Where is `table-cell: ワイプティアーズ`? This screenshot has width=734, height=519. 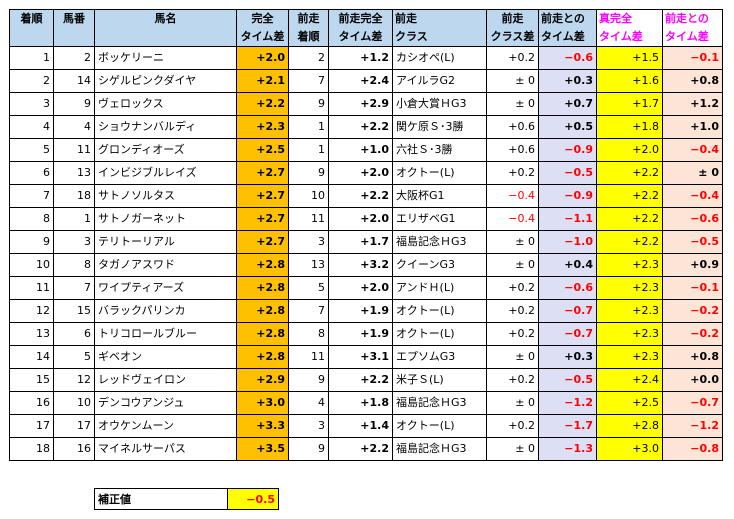 table-cell: ワイプティアーズ is located at coordinates (165, 288).